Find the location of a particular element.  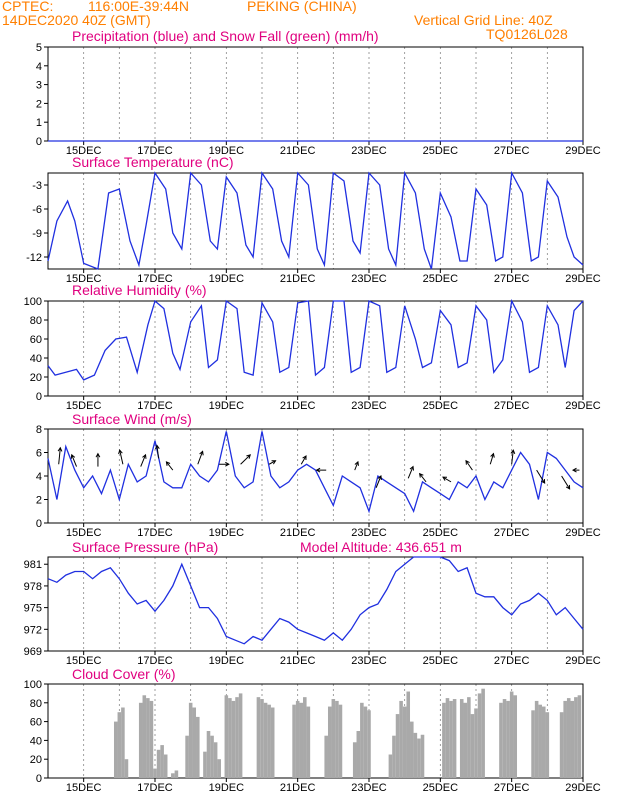

temperature-xtick-label: 25DEC is located at coordinates (441, 279).